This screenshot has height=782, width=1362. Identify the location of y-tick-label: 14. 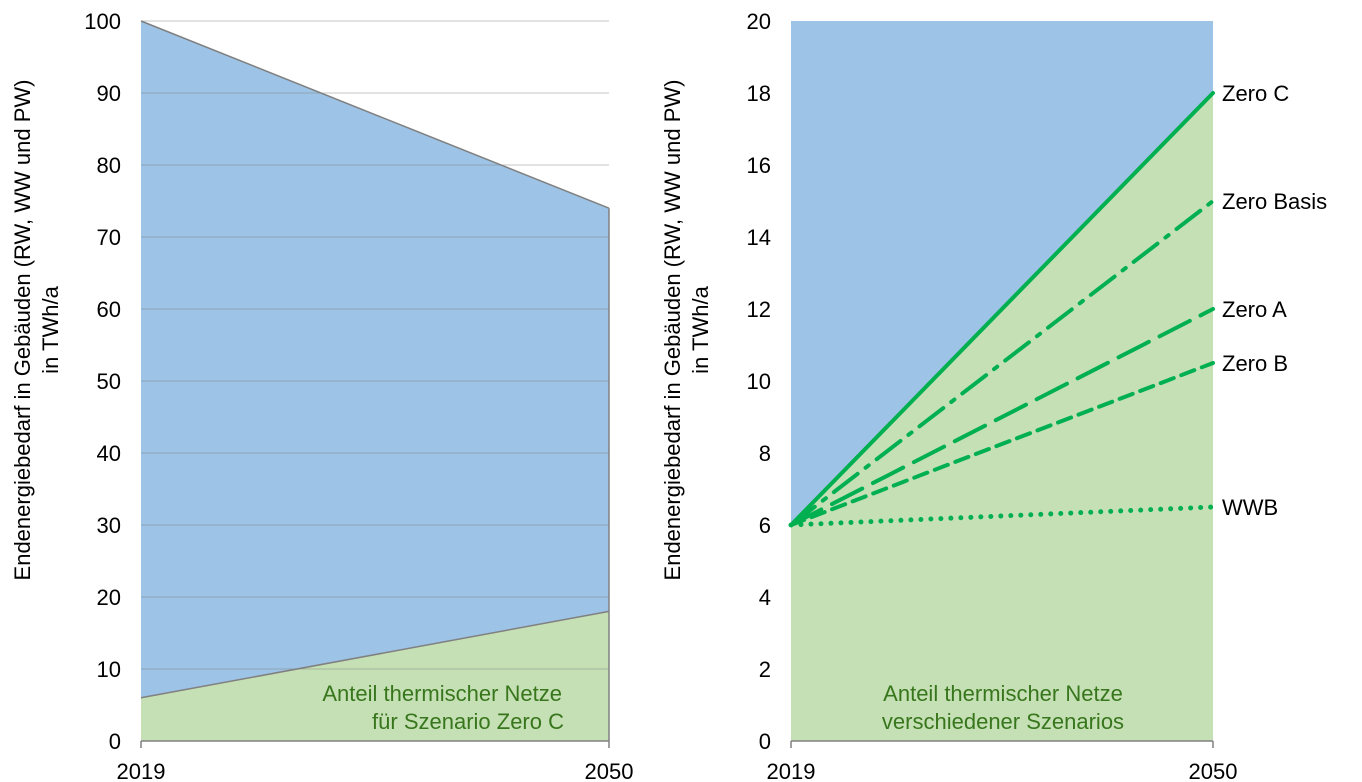
(759, 237).